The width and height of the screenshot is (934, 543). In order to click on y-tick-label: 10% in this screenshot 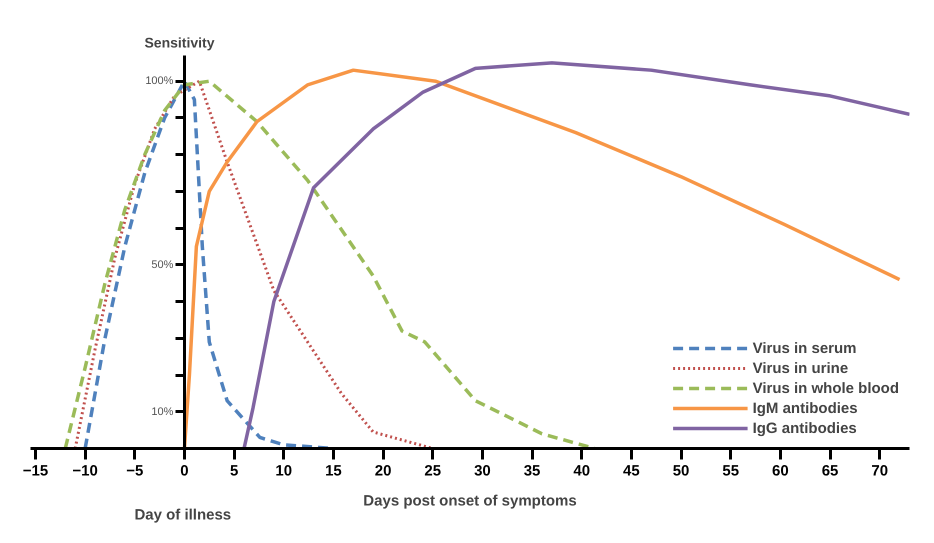, I will do `click(162, 412)`.